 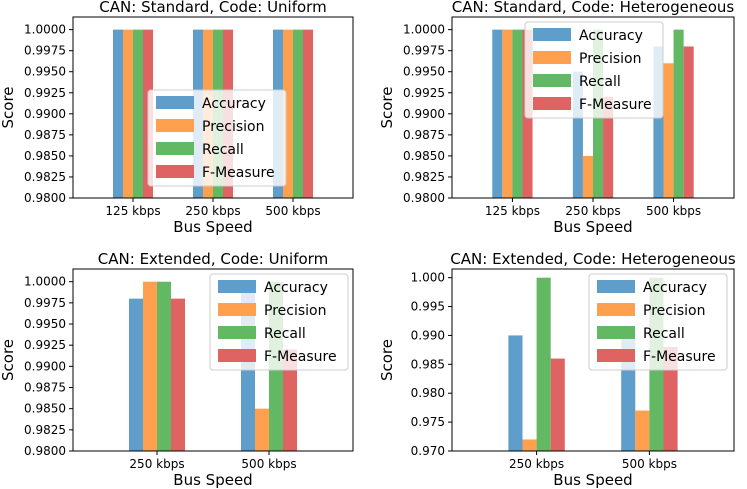 I want to click on x-tick-label: 125 kbps, so click(x=512, y=211).